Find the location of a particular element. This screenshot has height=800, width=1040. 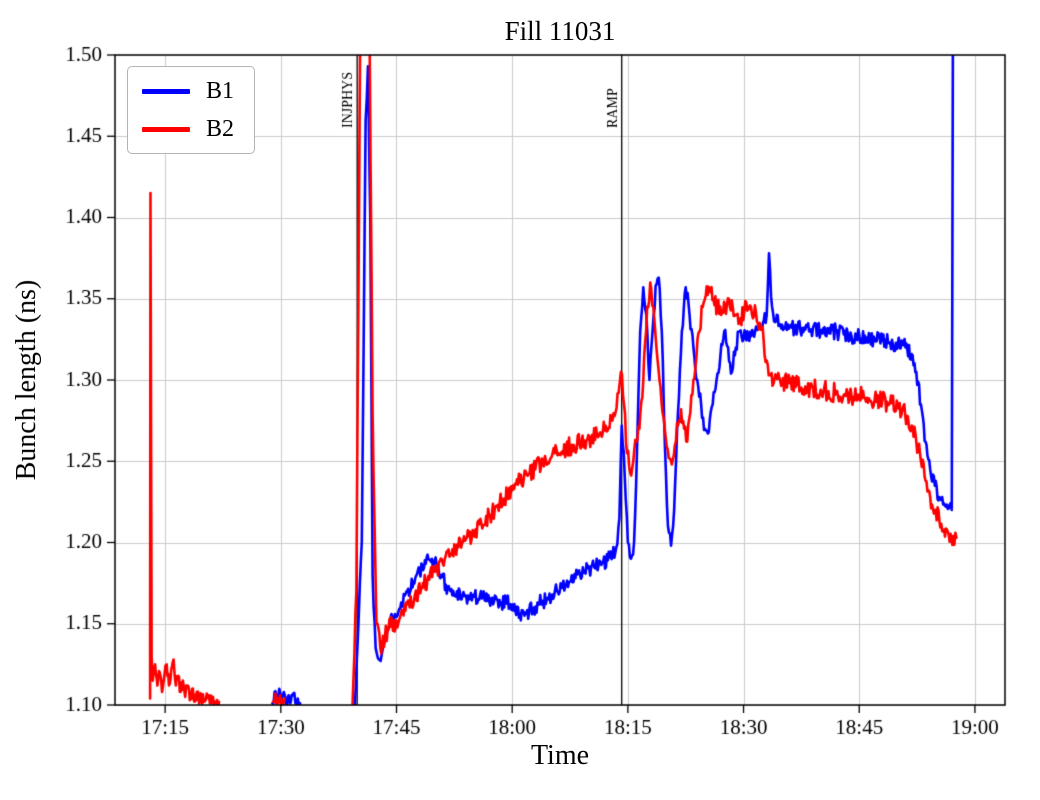

y-axis-label: Bunch length (ns) is located at coordinates (26, 380).